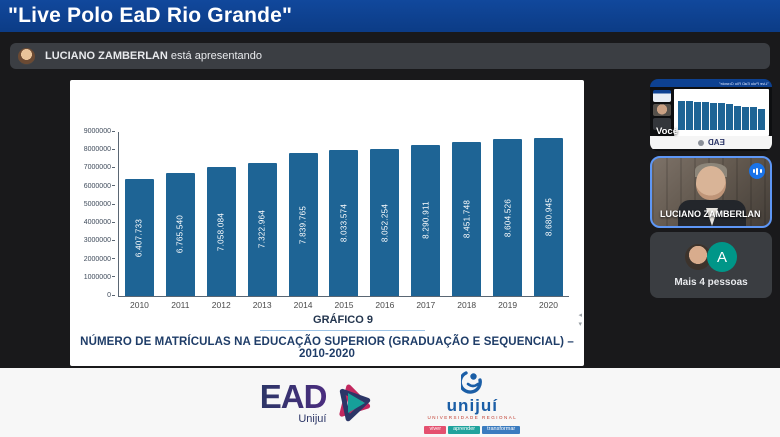 This screenshot has width=780, height=437. I want to click on mini-preview-chart, so click(721, 112).